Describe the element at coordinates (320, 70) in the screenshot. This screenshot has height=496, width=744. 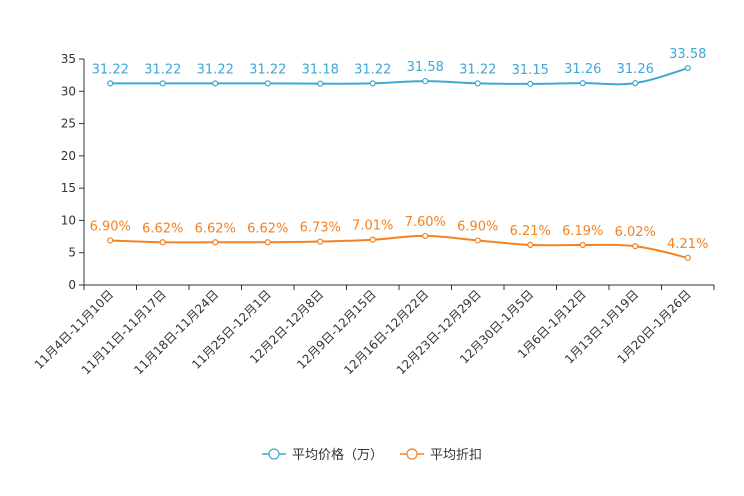
I see `data-label: 31.18` at that location.